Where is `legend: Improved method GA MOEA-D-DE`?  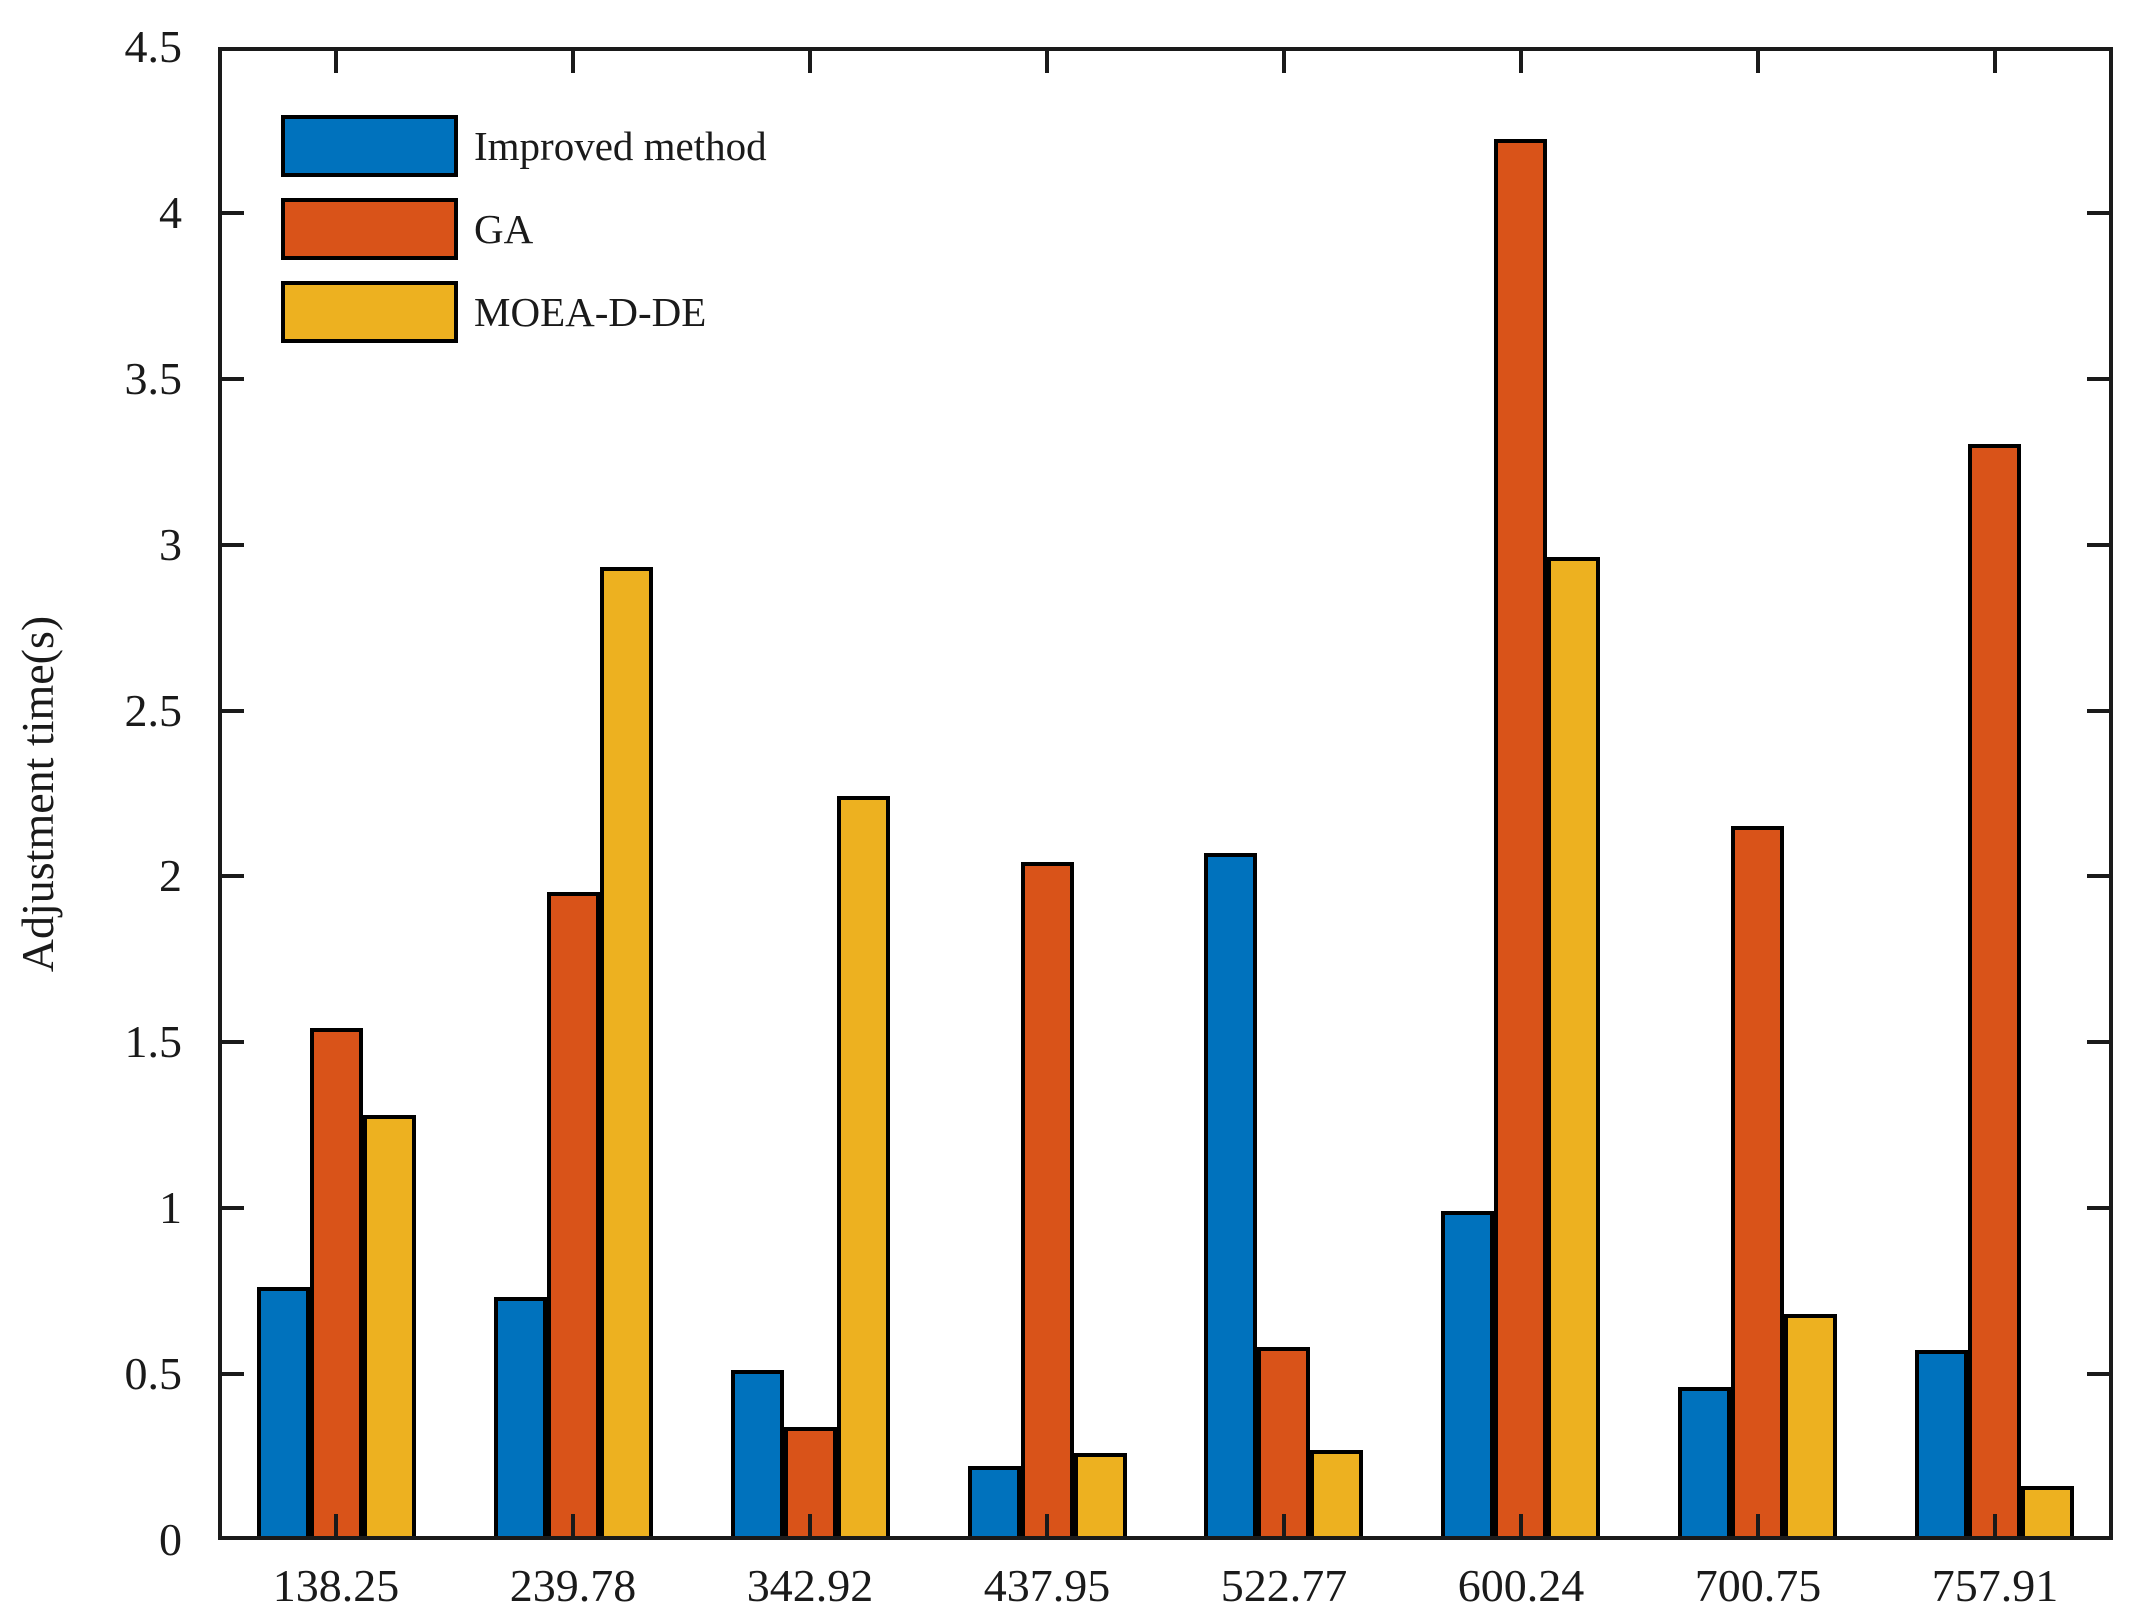
legend: Improved method GA MOEA-D-DE is located at coordinates (524, 239).